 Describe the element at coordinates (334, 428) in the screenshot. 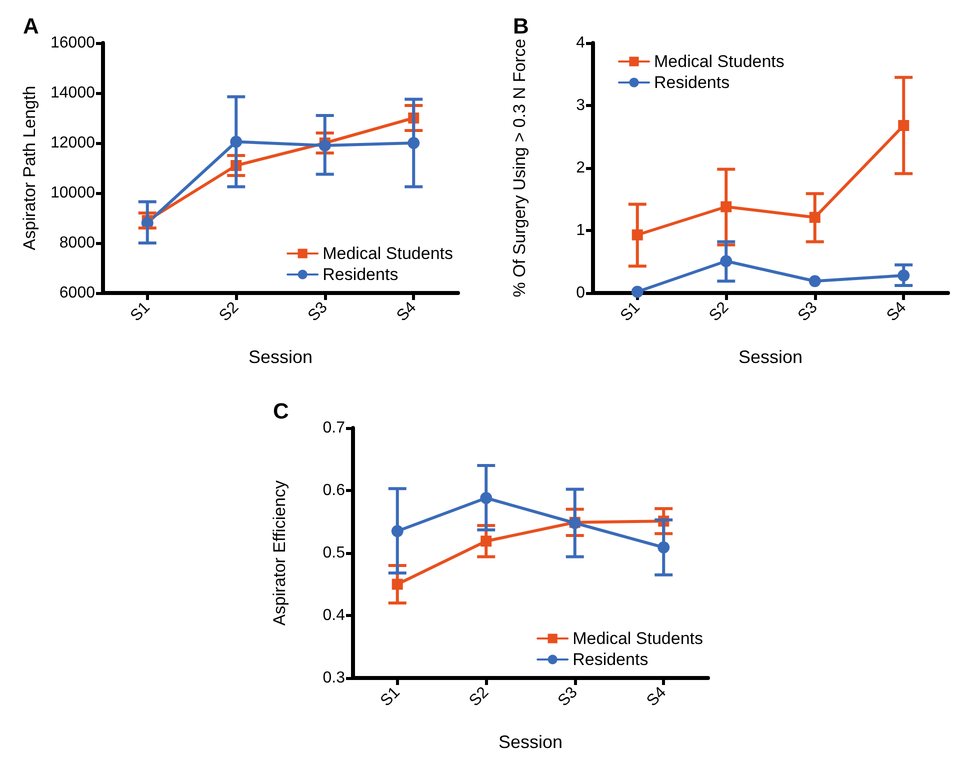

I see `y-tick-label: 0.7` at that location.